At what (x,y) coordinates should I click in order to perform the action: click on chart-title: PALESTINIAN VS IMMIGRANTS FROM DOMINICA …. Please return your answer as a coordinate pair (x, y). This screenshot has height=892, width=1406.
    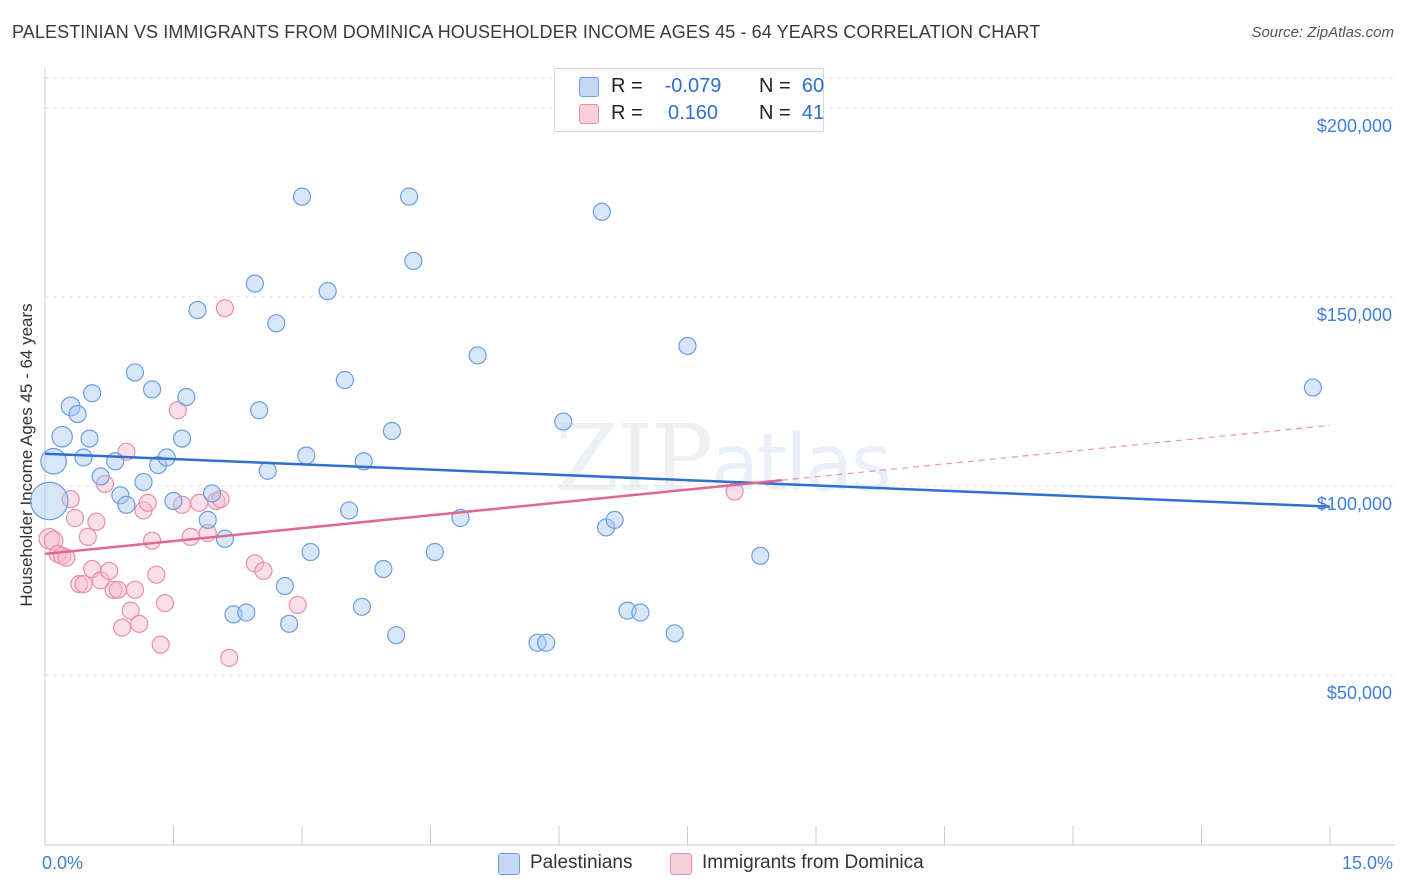
    Looking at the image, I should click on (526, 32).